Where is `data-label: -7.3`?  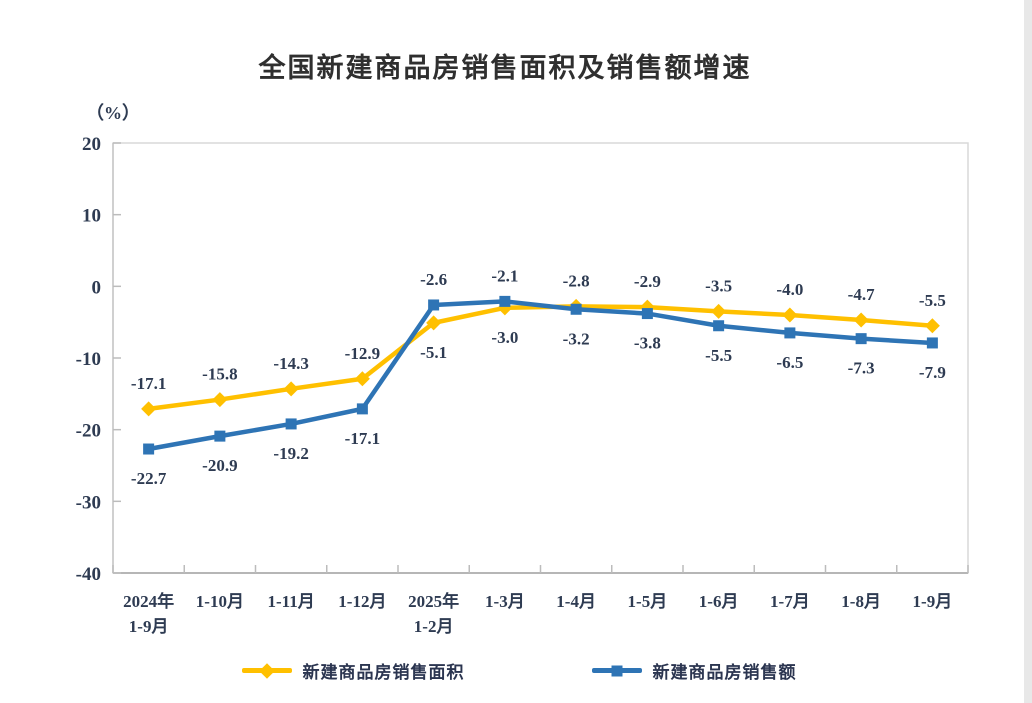 data-label: -7.3 is located at coordinates (861, 368).